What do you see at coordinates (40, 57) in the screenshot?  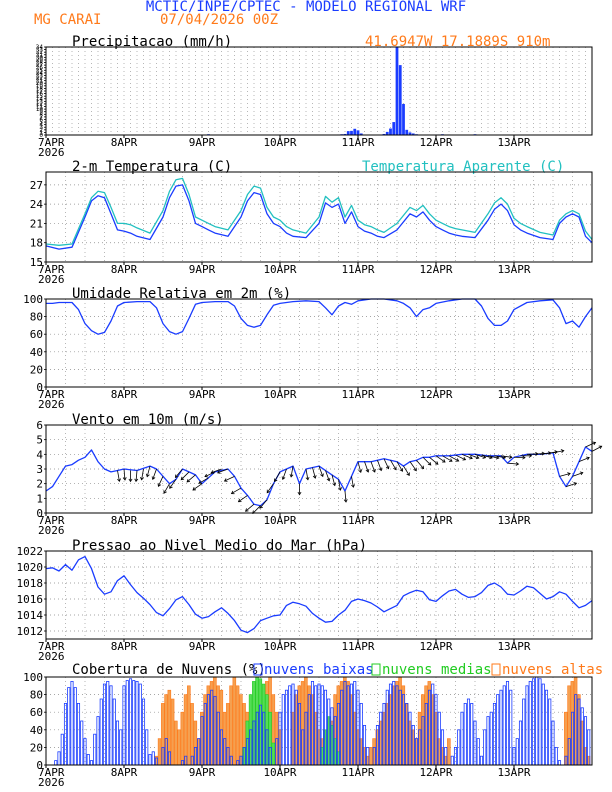 I see `precip-ytick-label: 30` at bounding box center [40, 57].